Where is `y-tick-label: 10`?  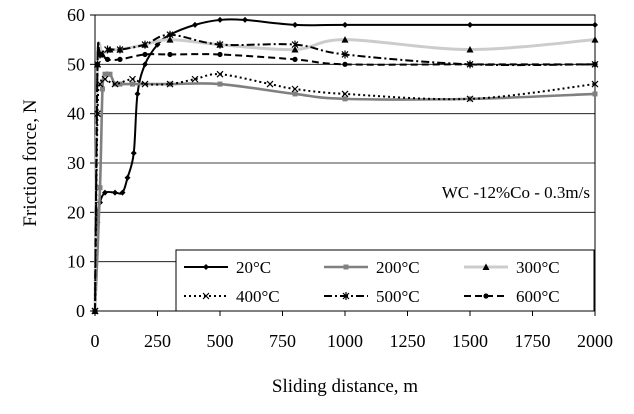
y-tick-label: 10 is located at coordinates (76, 262).